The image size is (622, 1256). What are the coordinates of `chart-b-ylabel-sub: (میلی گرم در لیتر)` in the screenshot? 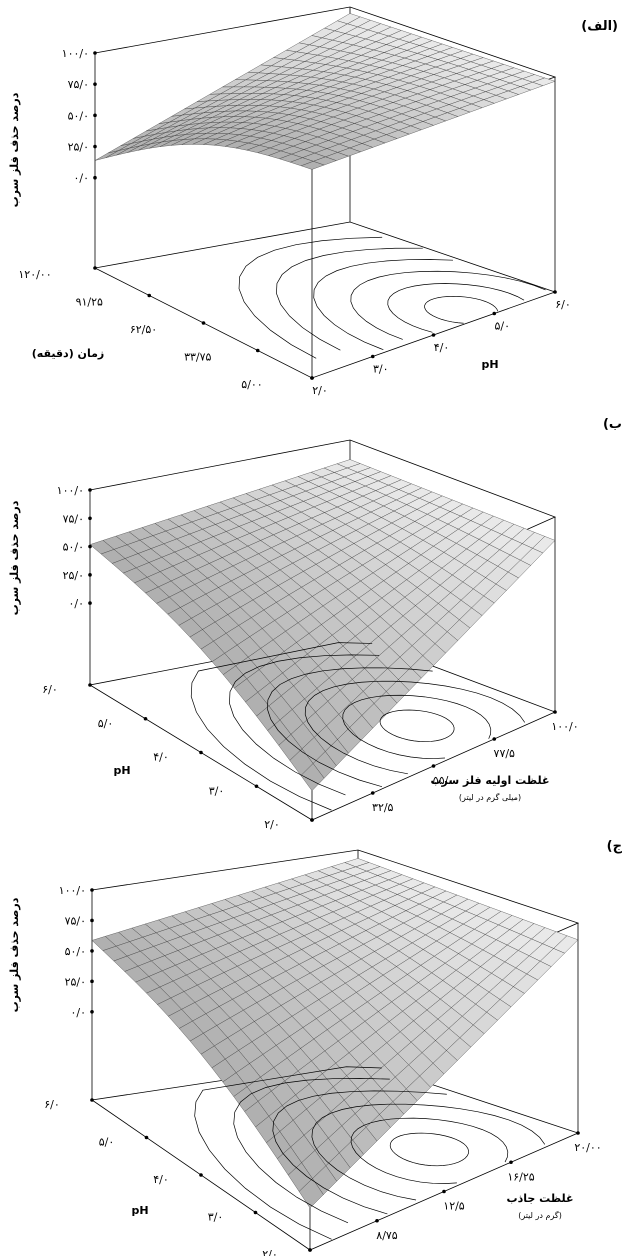 It's located at (490, 797).